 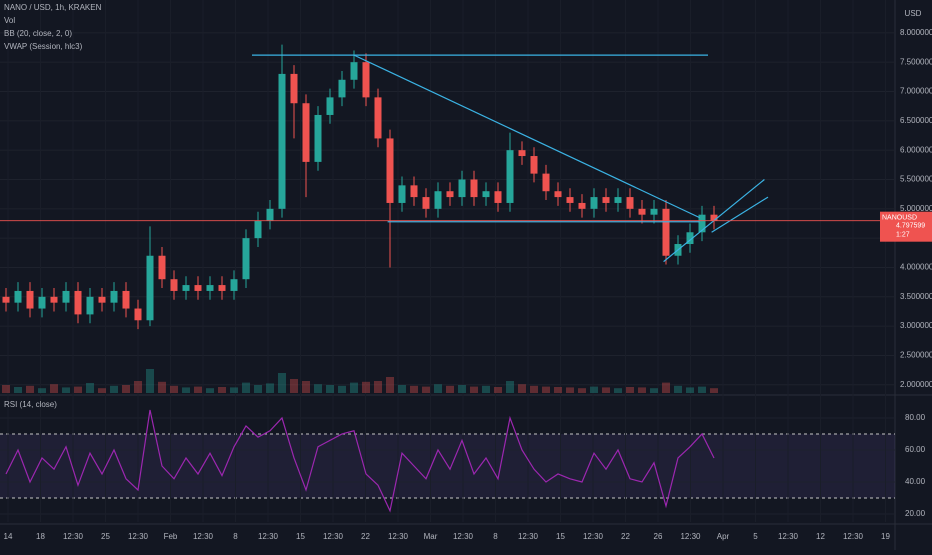 I want to click on y-tick-label: 7.000000, so click(x=916, y=91).